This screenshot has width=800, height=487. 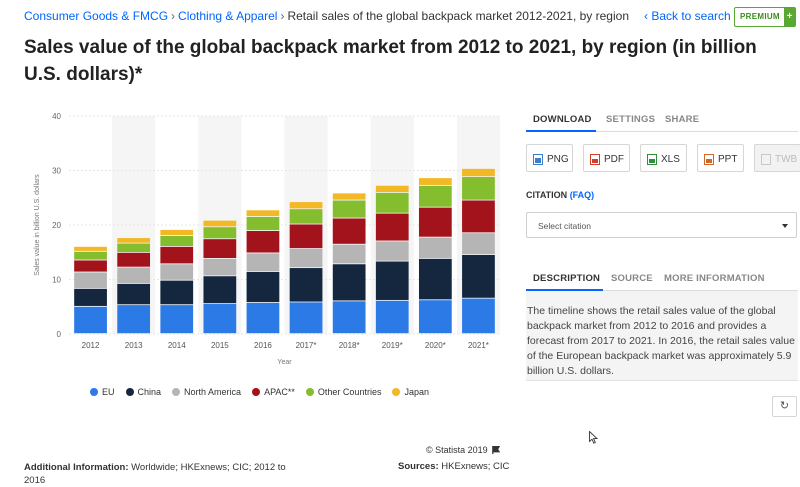 I want to click on download-ppt-button: PPT, so click(x=720, y=158).